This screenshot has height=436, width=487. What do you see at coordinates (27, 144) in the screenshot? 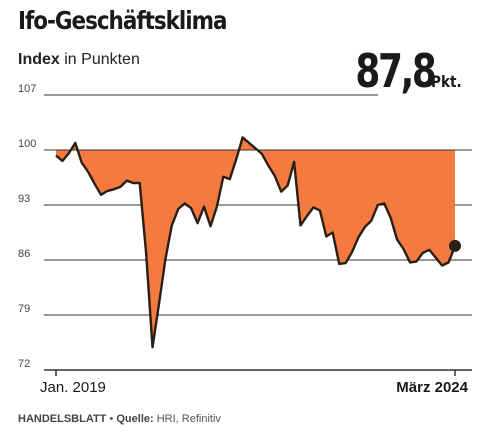
I see `y-tick-label-100: 100` at bounding box center [27, 144].